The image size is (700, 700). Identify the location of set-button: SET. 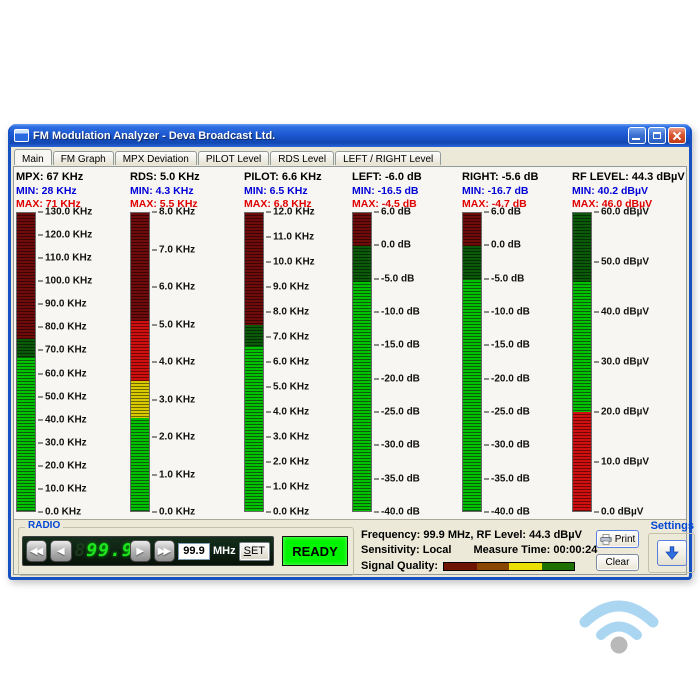
(254, 551).